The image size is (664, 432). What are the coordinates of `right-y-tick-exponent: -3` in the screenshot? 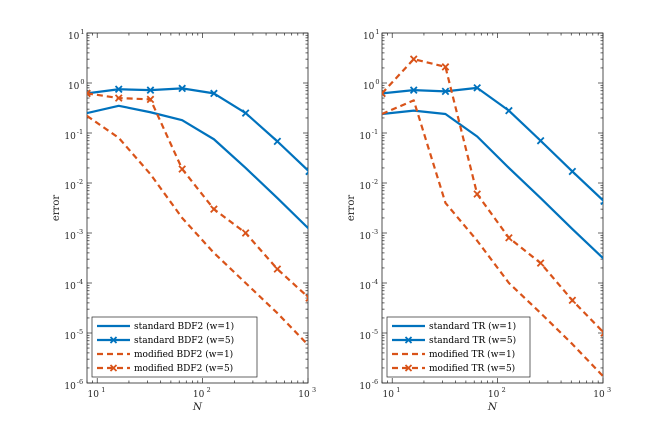 It's located at (375, 232).